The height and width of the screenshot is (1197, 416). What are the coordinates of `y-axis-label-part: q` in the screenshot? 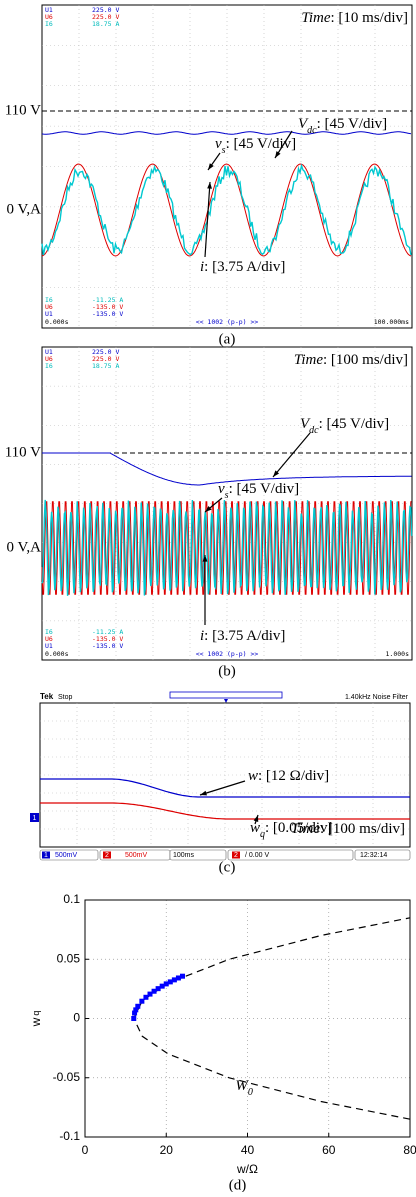 It's located at (36, 1013).